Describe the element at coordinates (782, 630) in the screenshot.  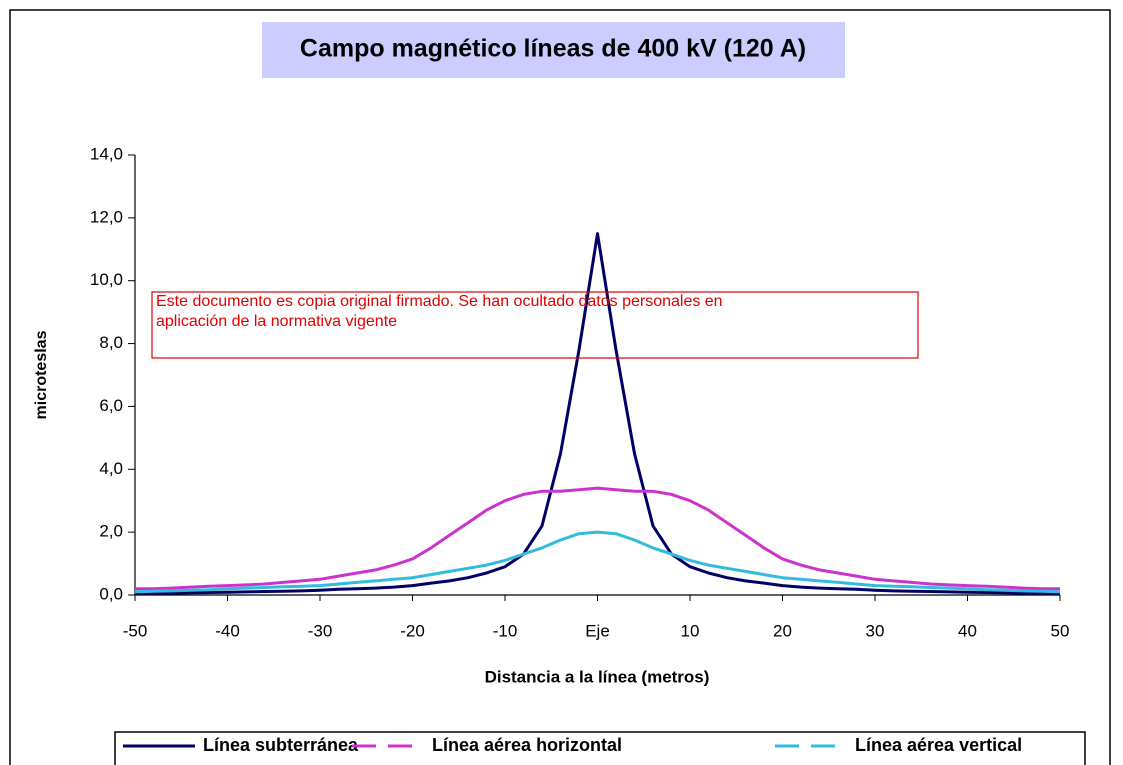
I see `x-tick-label: 20` at that location.